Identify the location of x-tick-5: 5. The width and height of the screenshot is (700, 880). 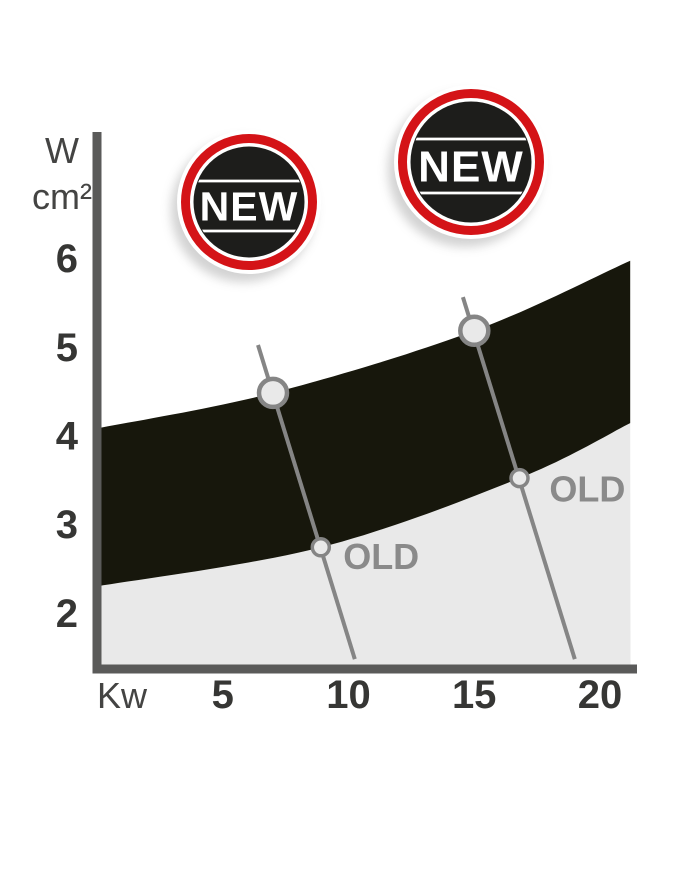
(223, 695).